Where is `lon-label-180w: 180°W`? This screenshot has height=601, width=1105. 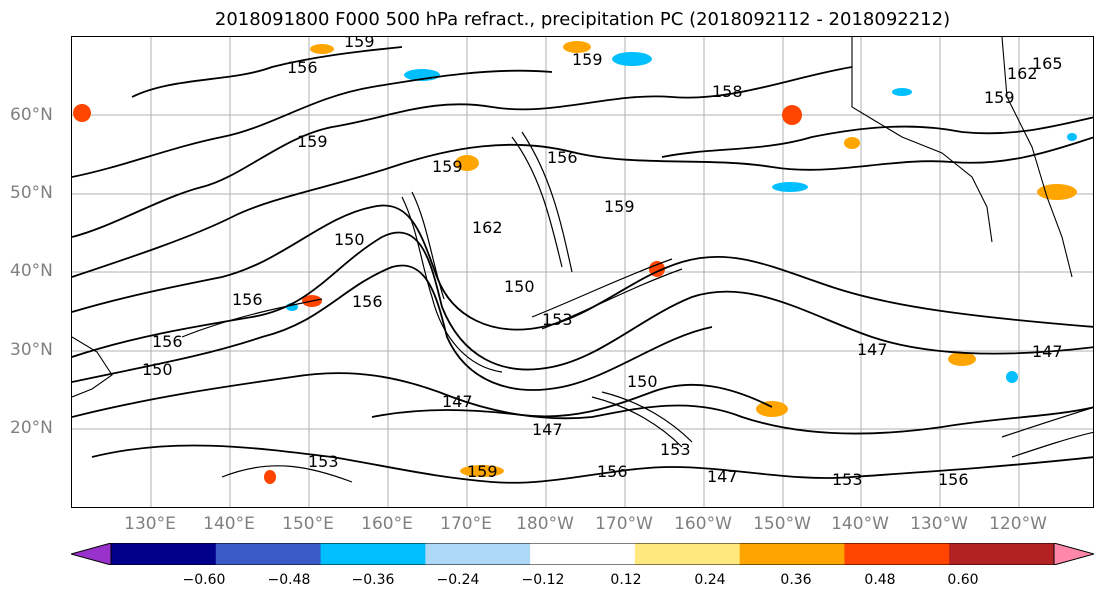 lon-label-180w: 180°W is located at coordinates (545, 524).